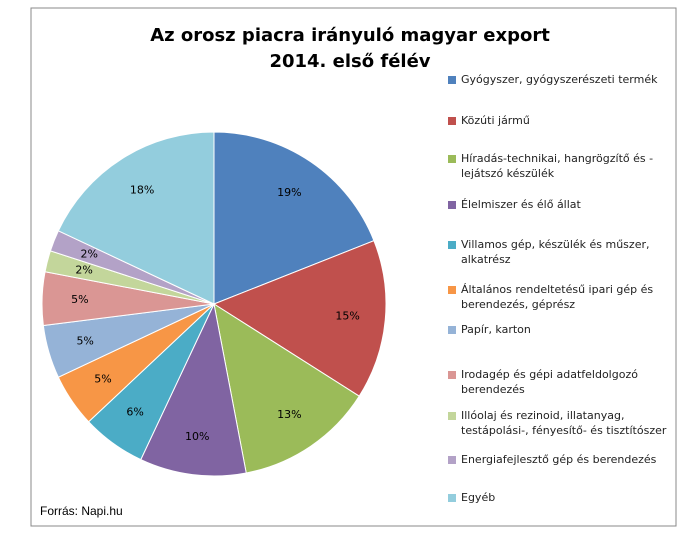  Describe the element at coordinates (495, 120) in the screenshot. I see `legend-label: Közúti jármű` at that location.